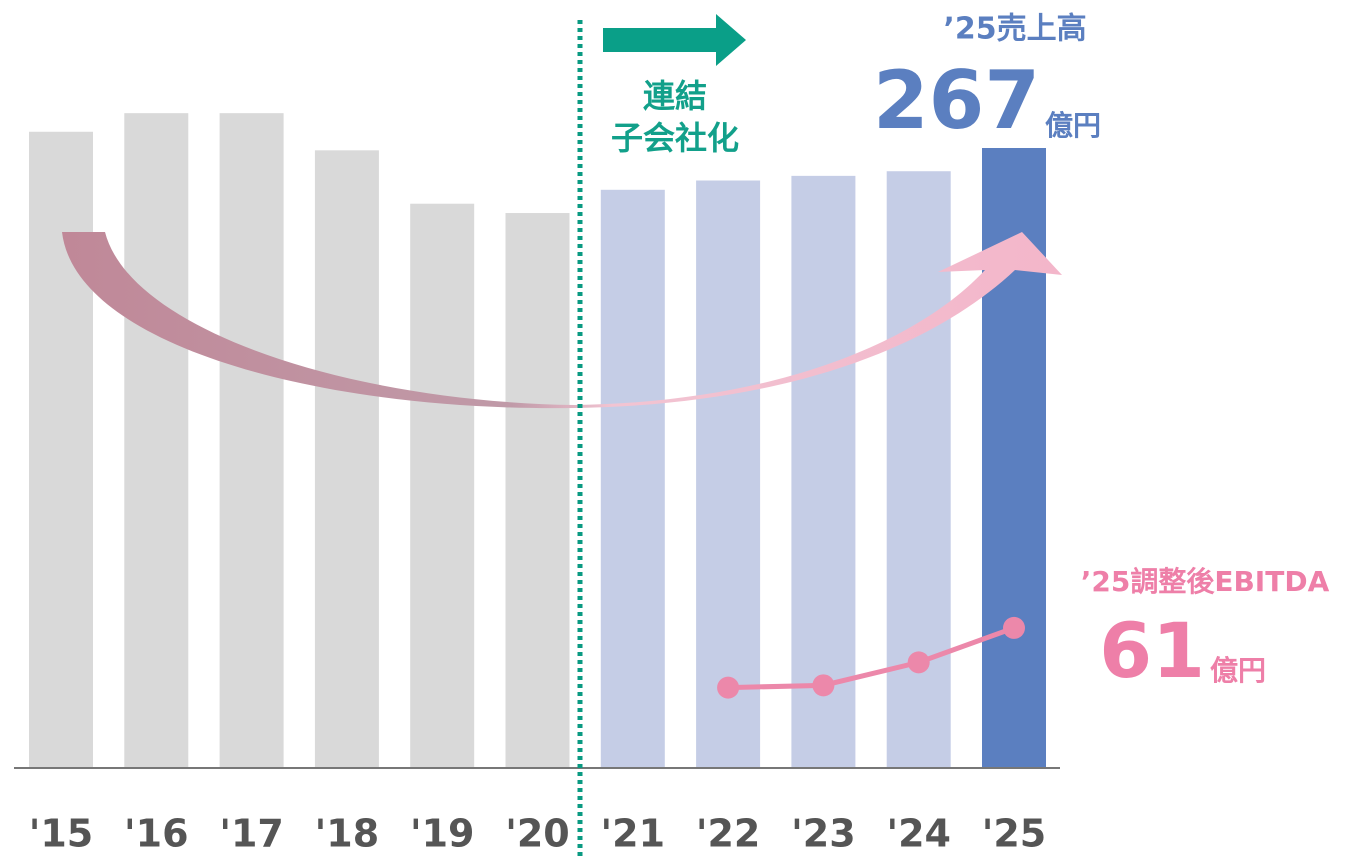 The image size is (1355, 858). I want to click on annotation: 連結, so click(675, 96).